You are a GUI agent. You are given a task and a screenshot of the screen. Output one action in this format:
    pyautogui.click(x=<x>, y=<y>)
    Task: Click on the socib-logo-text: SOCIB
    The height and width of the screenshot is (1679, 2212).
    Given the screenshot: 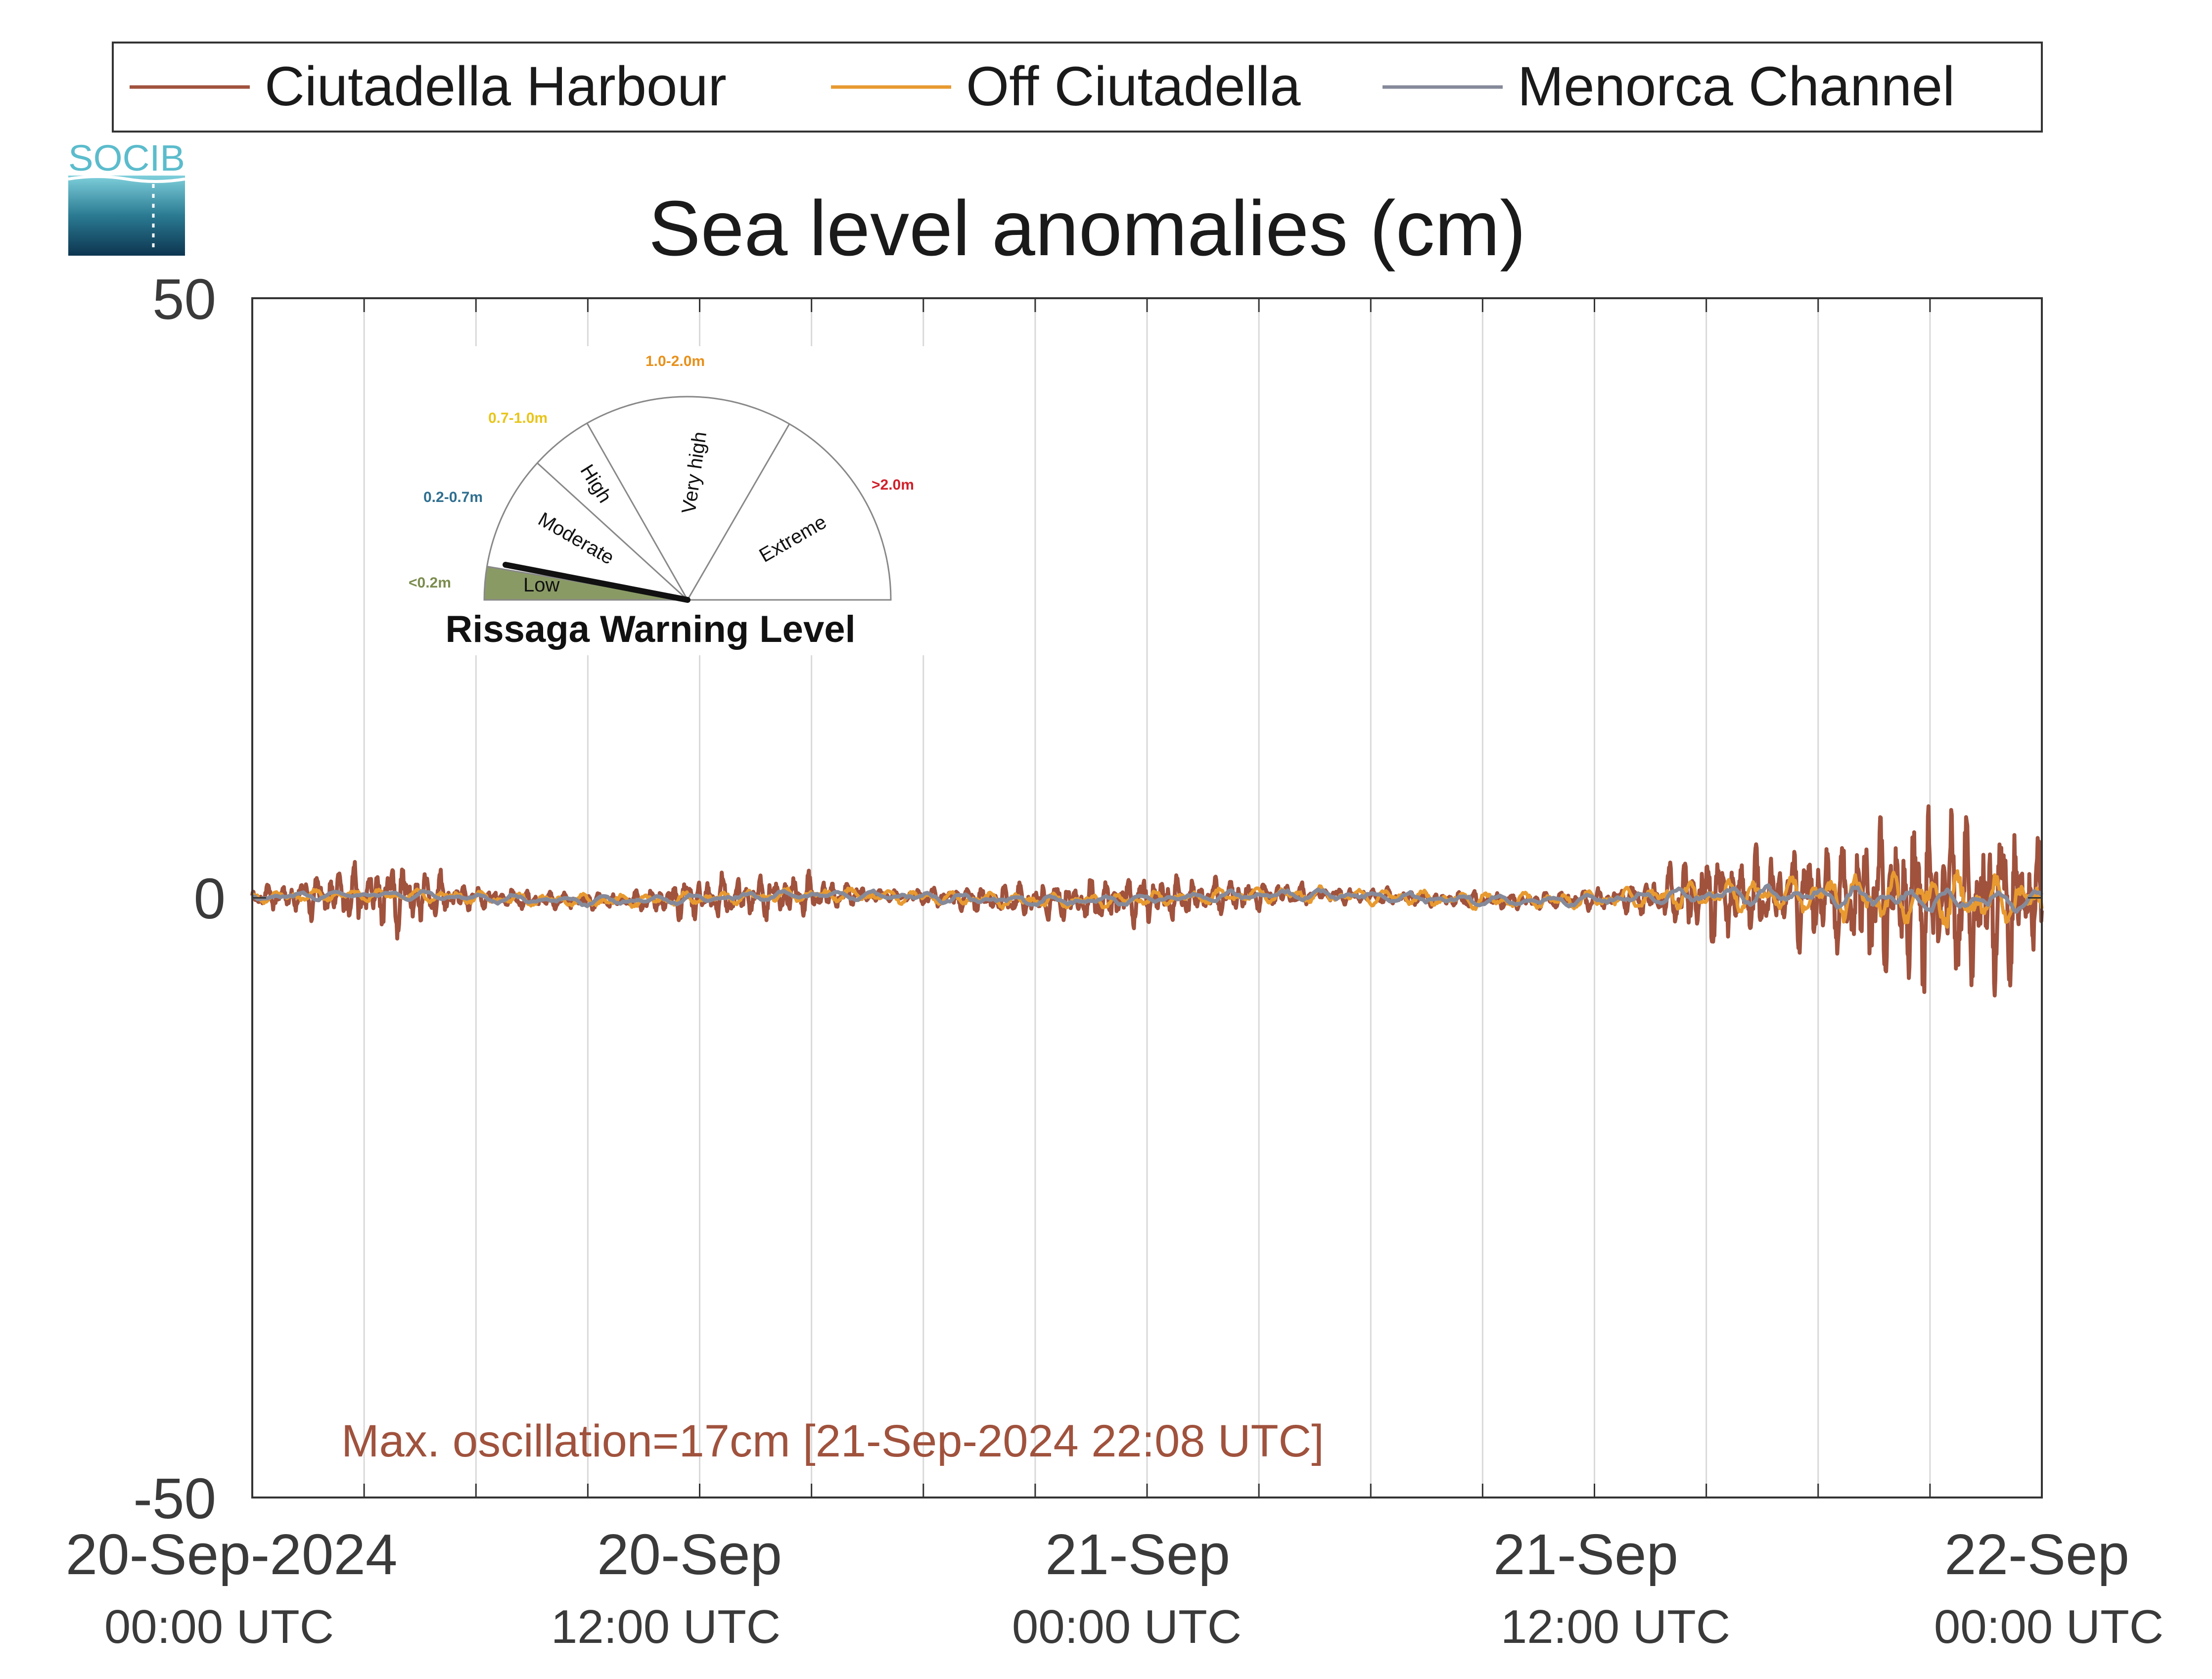 What is the action you would take?
    pyautogui.click(x=127, y=158)
    